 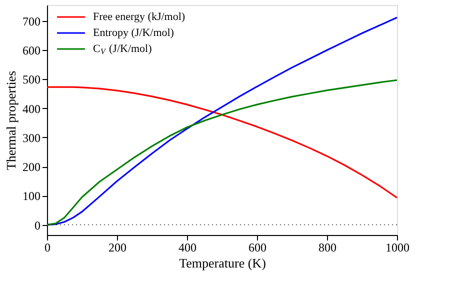 What do you see at coordinates (133, 33) in the screenshot?
I see `legend-label: Entropy (J/K/mol)` at bounding box center [133, 33].